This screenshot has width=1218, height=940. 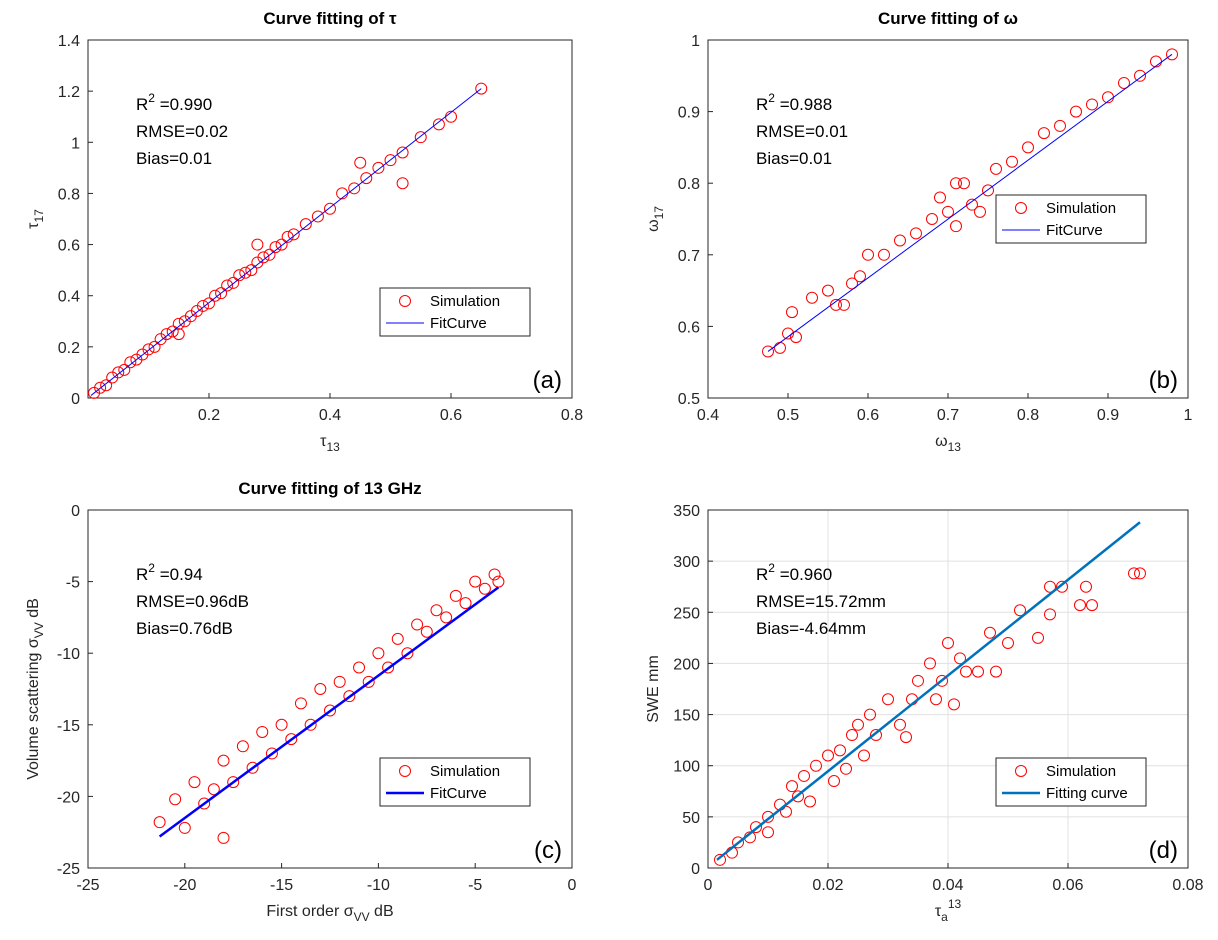 What do you see at coordinates (1081, 208) in the screenshot?
I see `legend-label: Simulation` at bounding box center [1081, 208].